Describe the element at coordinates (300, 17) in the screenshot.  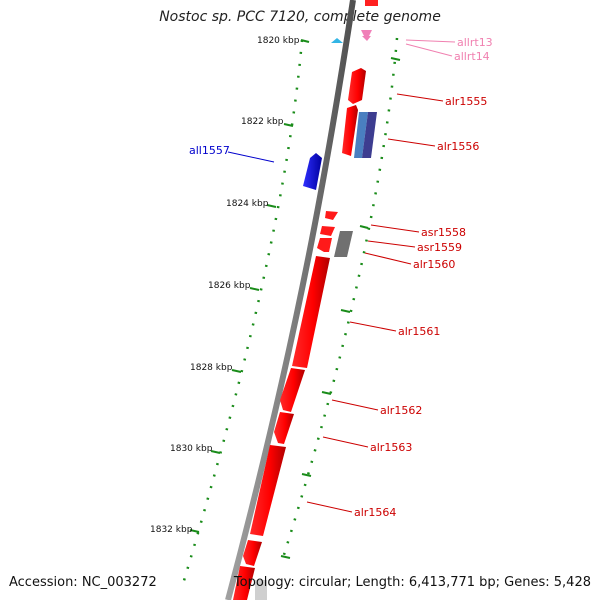
I see `map-title: Nostoc sp. PCC 7120, complete genome` at that location.